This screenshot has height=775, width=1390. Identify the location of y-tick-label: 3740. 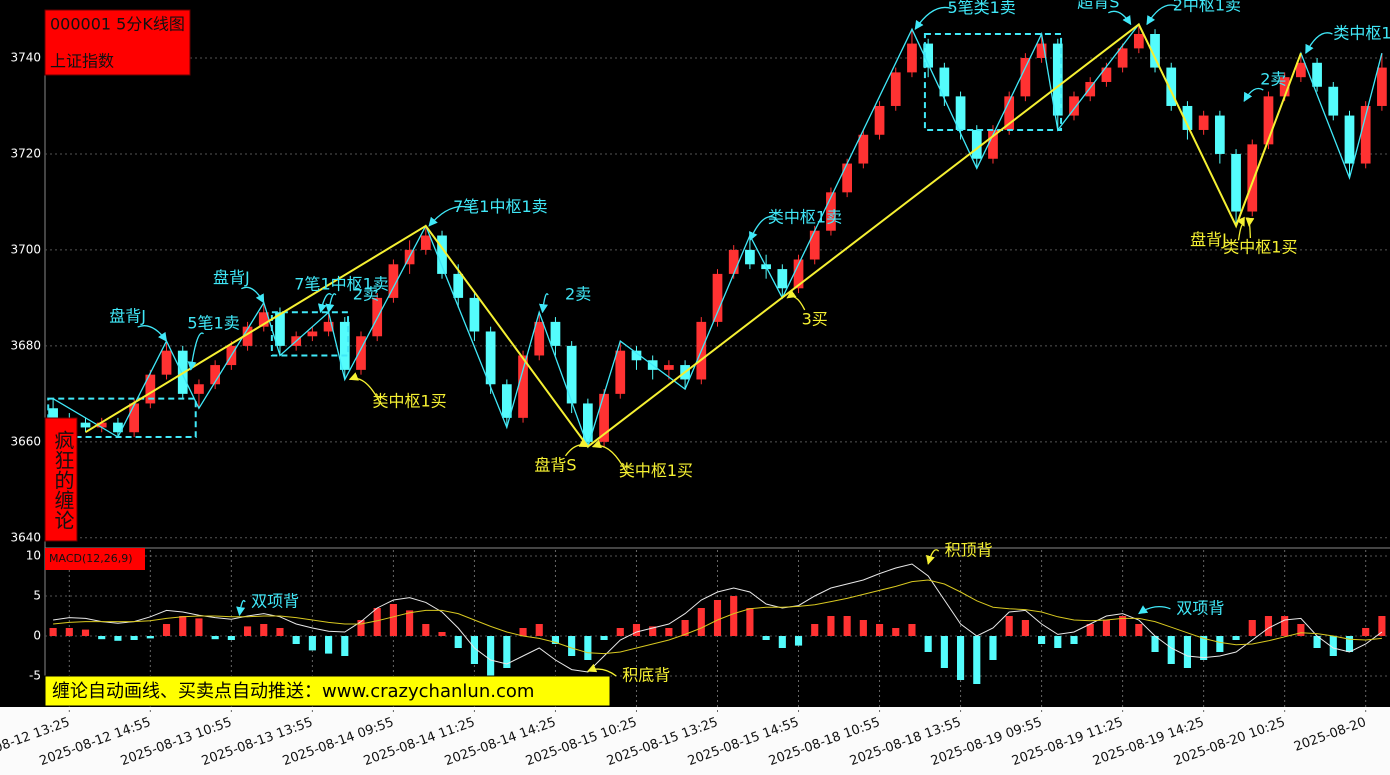
(25, 57).